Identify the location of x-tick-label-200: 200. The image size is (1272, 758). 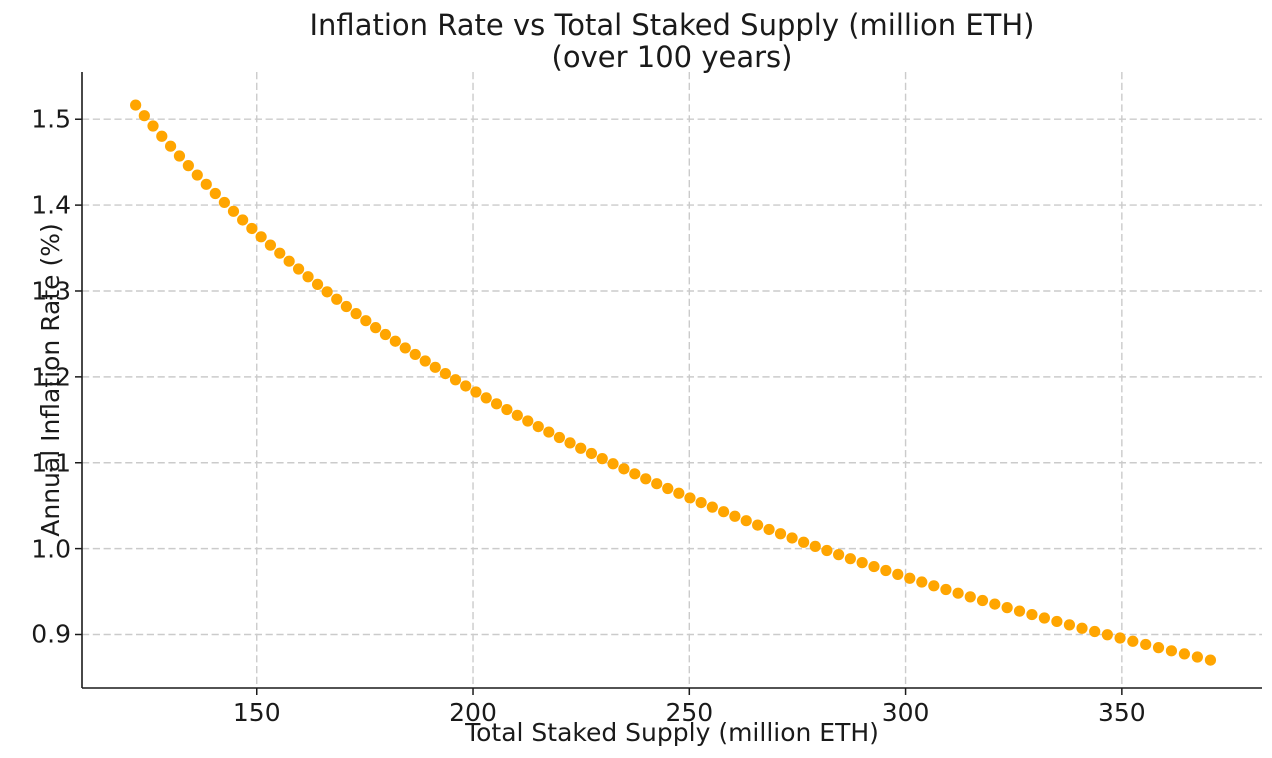
(473, 712).